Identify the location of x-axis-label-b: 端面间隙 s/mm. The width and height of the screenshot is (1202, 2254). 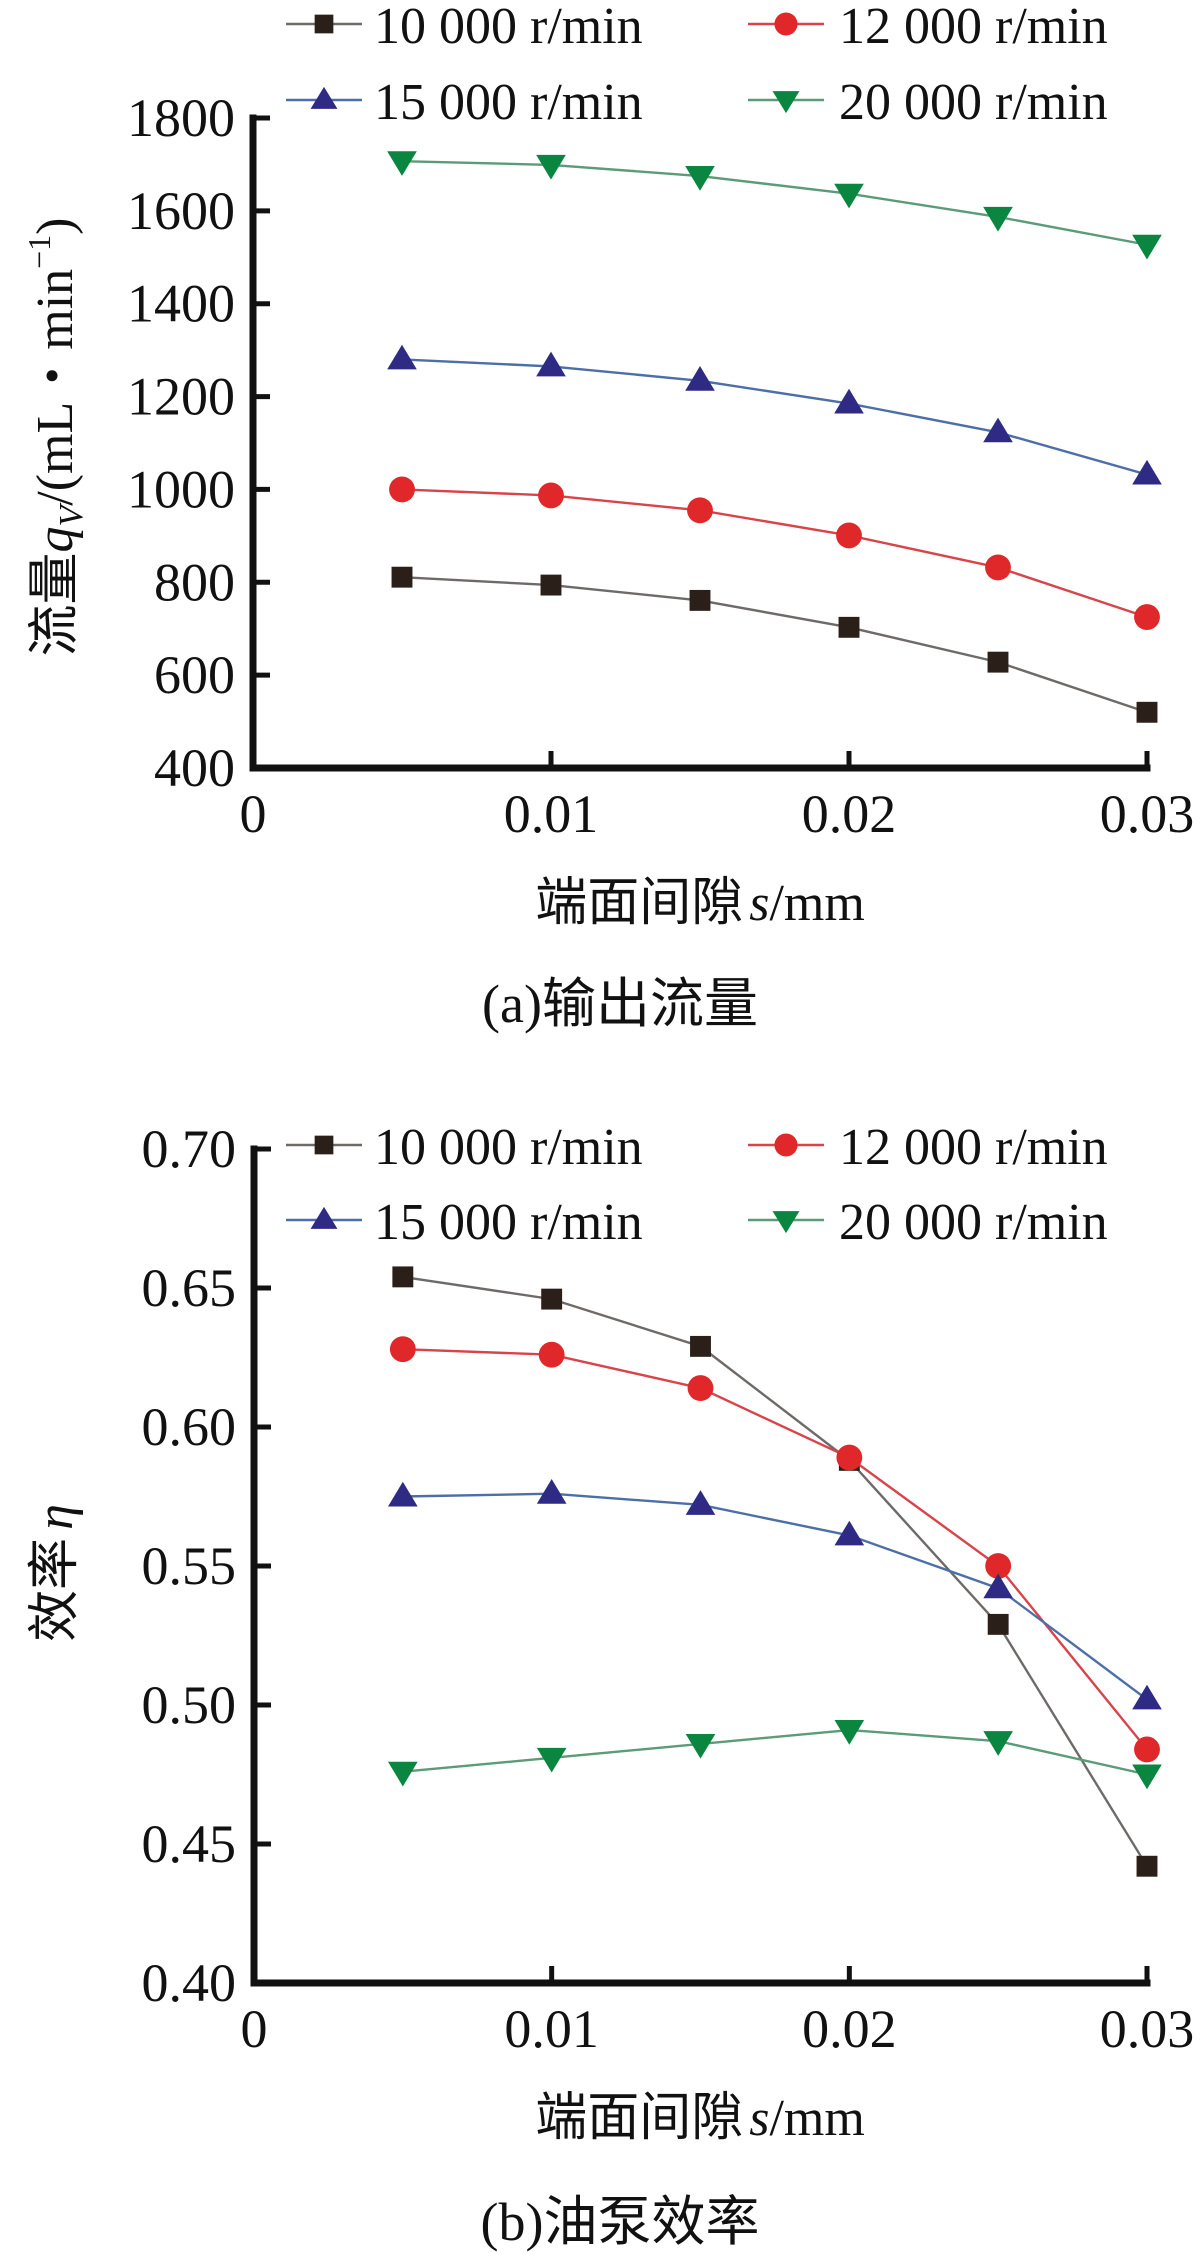
(700, 2118).